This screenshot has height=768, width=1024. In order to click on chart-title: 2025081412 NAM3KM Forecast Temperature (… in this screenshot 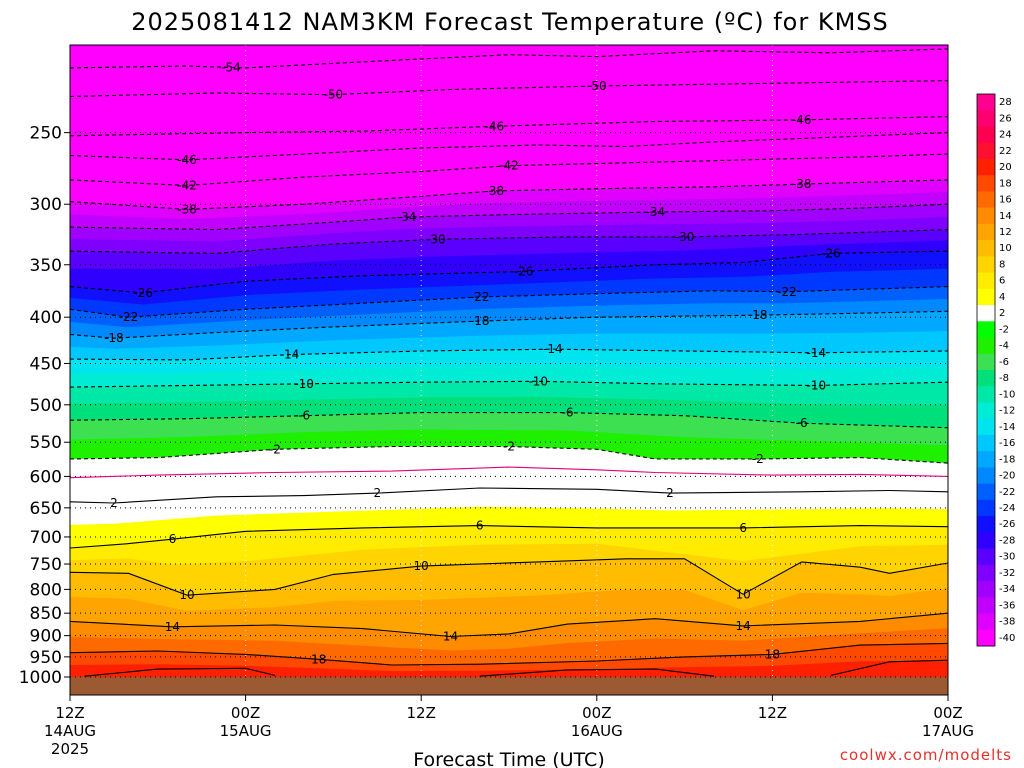, I will do `click(510, 22)`.